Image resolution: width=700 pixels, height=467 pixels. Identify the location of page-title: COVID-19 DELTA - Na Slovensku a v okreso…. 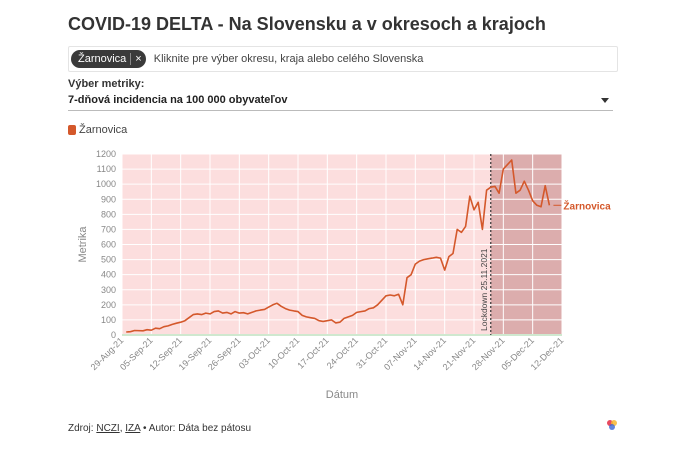
(307, 24).